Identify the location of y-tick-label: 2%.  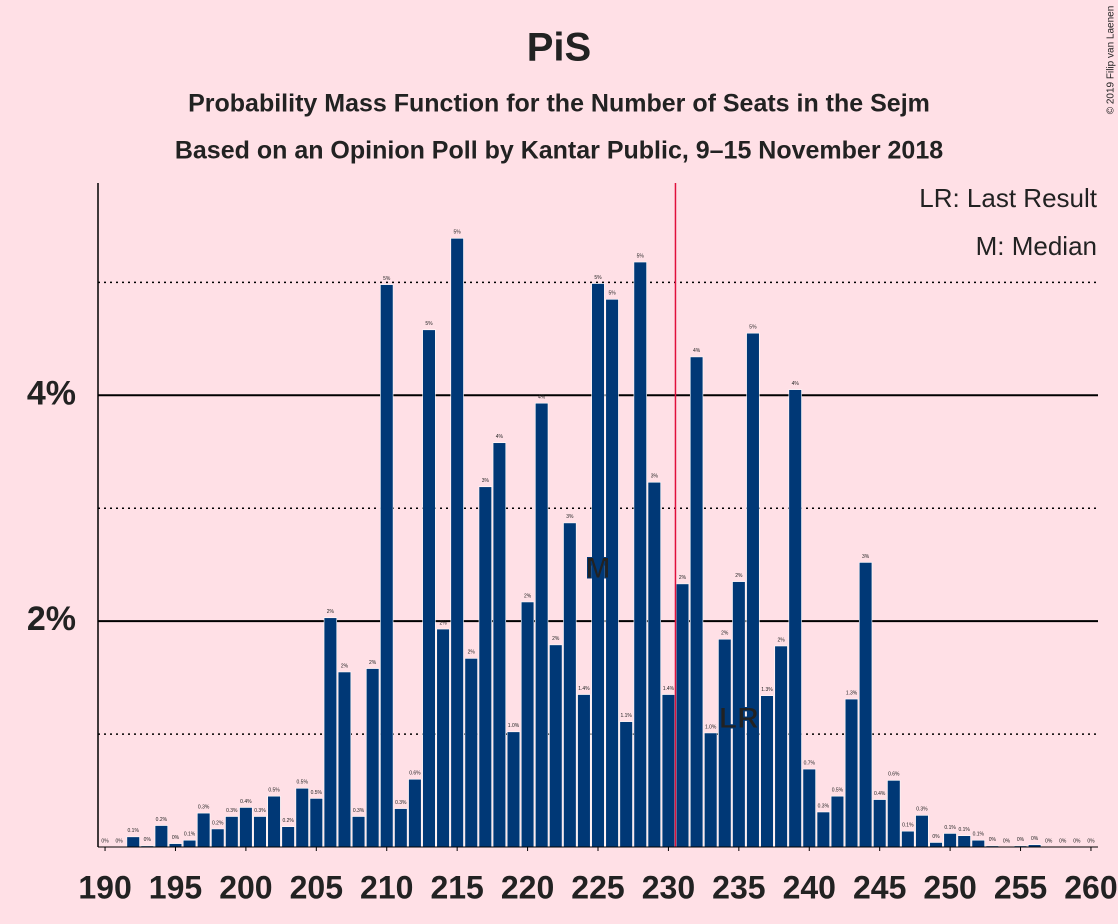
(51, 619).